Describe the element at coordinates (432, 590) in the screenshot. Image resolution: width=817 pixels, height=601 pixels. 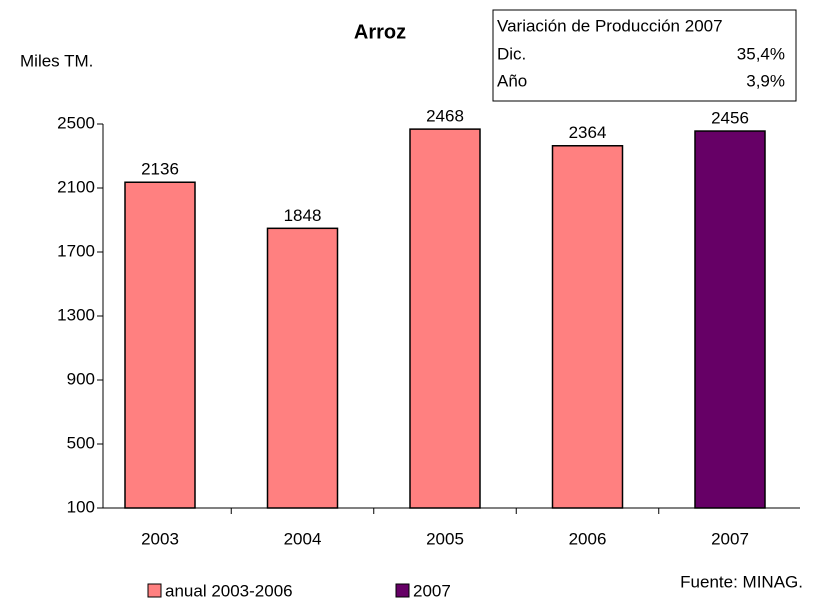
I see `legend-label: 2007` at that location.